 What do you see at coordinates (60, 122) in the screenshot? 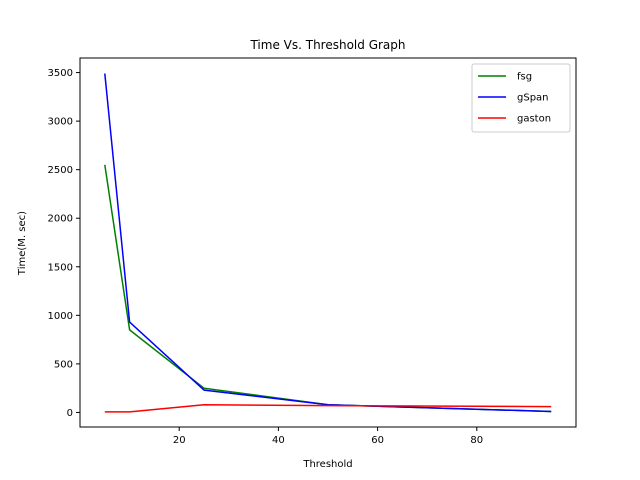
I see `y-tick-label: 3000` at bounding box center [60, 122].